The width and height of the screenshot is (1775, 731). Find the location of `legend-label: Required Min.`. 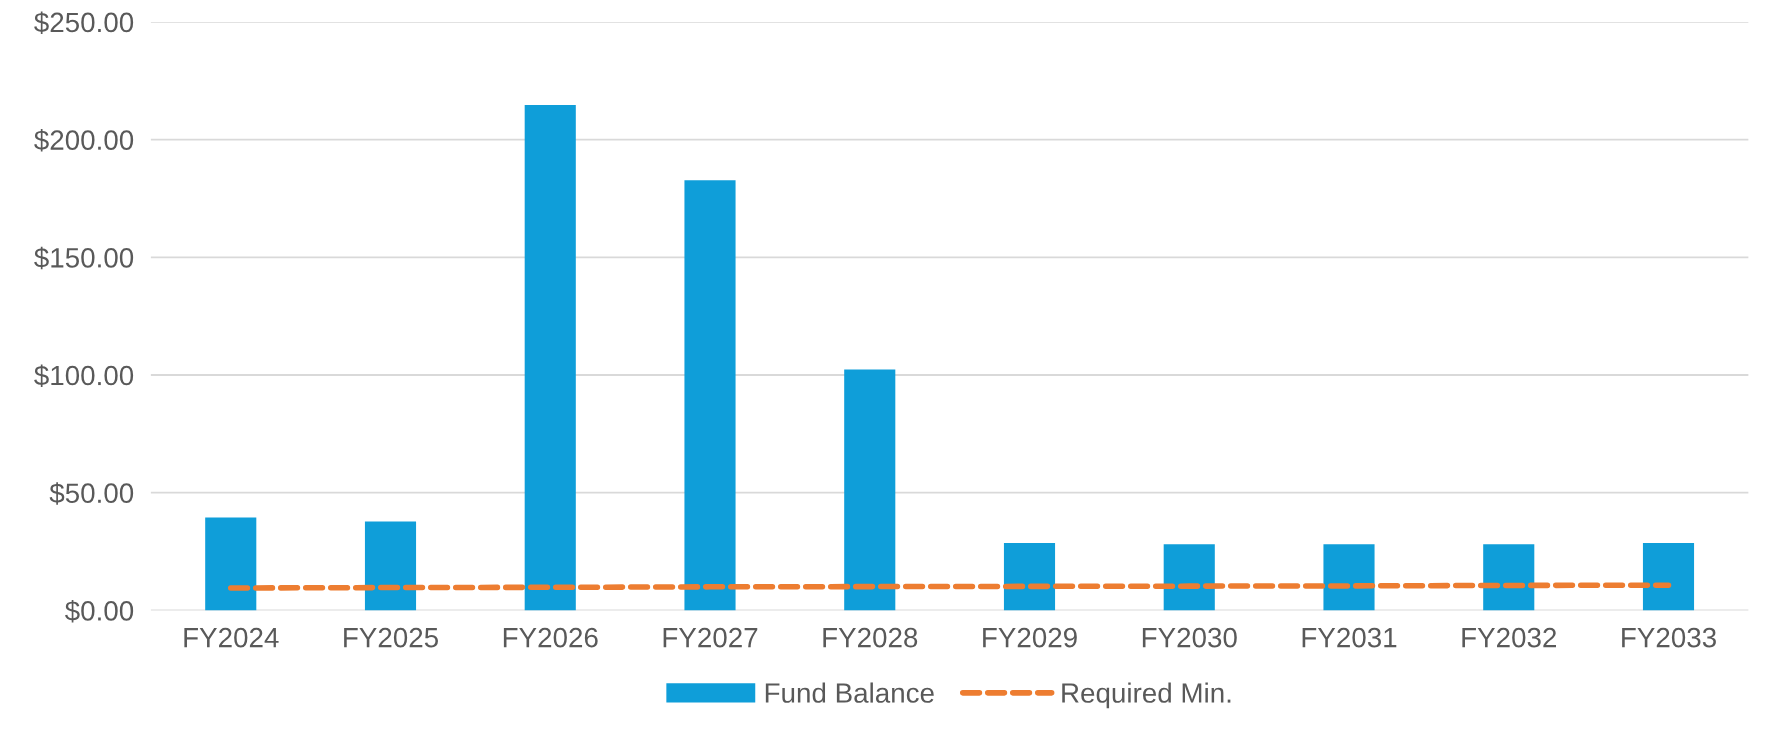

legend-label: Required Min. is located at coordinates (1146, 695).